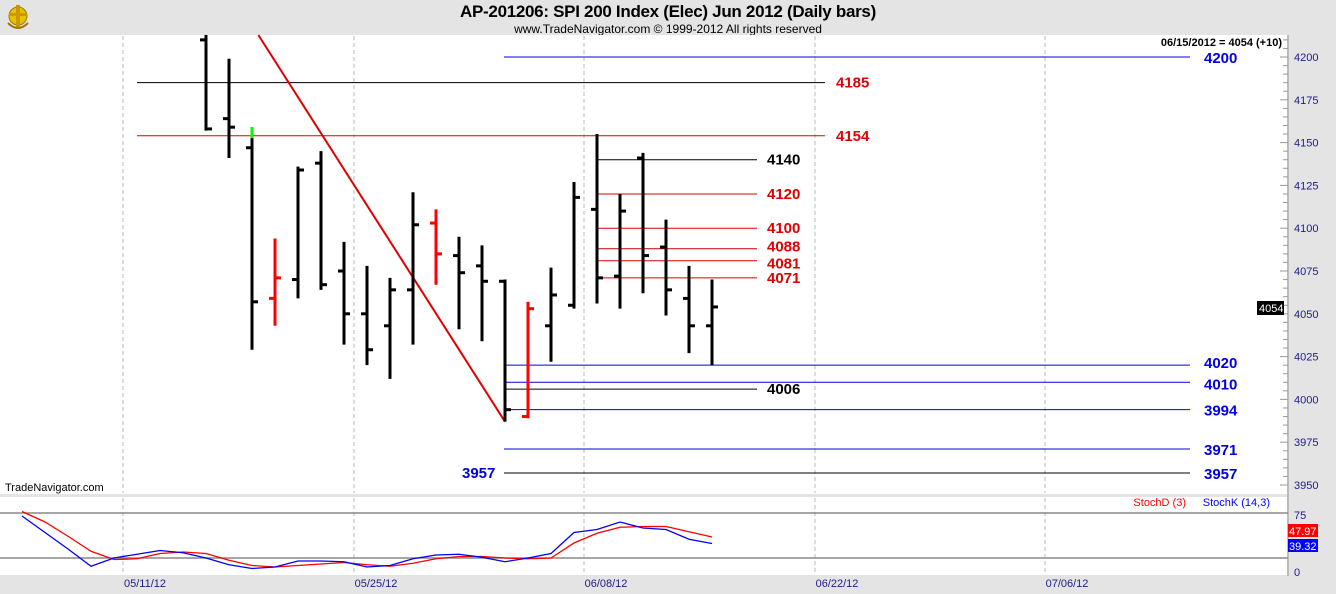 The width and height of the screenshot is (1336, 594). Describe the element at coordinates (1306, 358) in the screenshot. I see `price-axis-label: 4025` at that location.